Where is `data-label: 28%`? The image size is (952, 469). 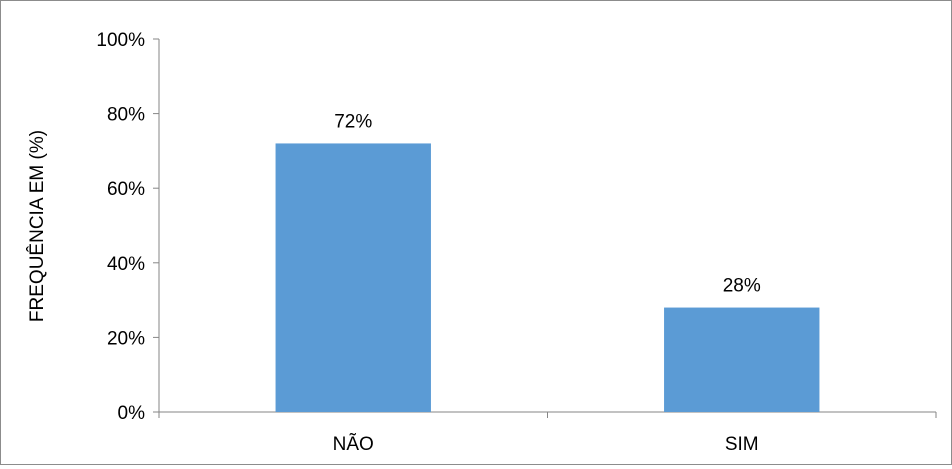 data-label: 28% is located at coordinates (742, 286).